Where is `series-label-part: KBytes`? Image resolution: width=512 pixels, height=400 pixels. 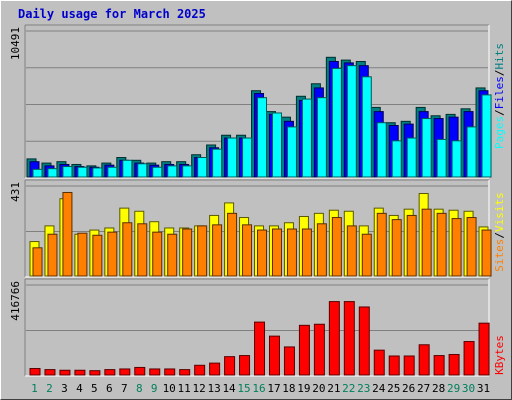 series-label-part: KBytes is located at coordinates (499, 355).